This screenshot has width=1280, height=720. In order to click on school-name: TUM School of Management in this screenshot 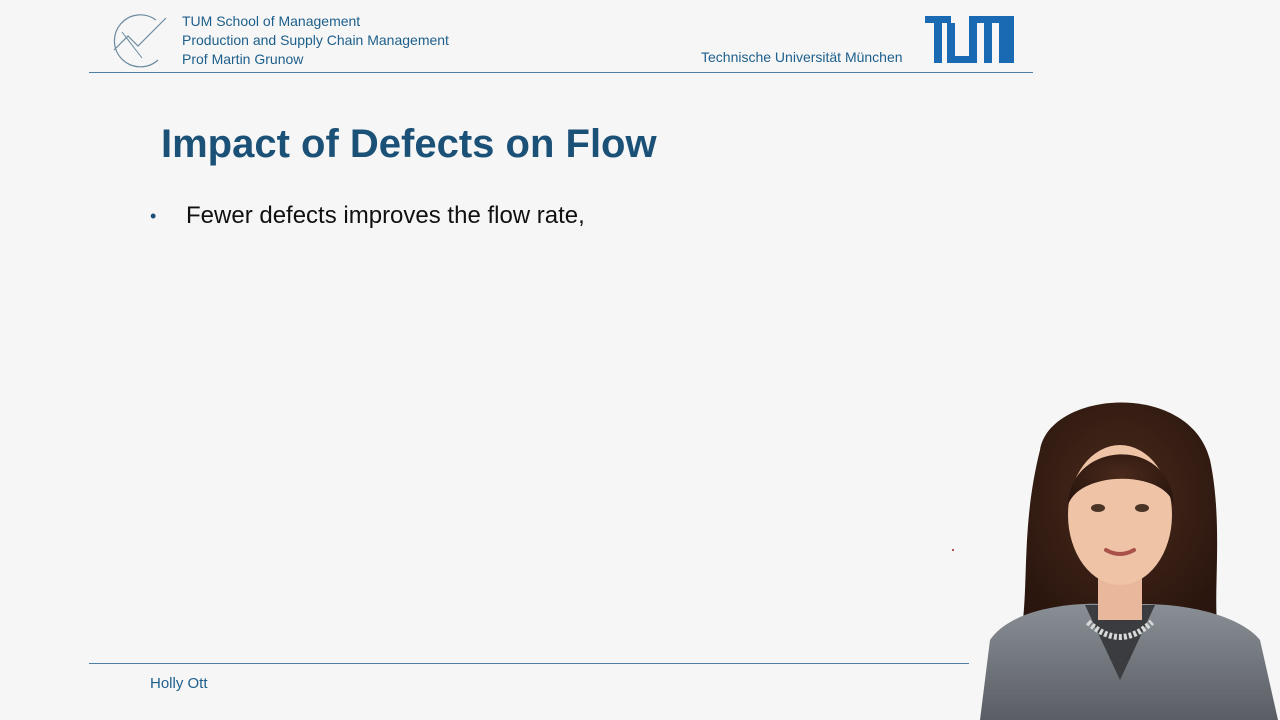, I will do `click(271, 21)`.